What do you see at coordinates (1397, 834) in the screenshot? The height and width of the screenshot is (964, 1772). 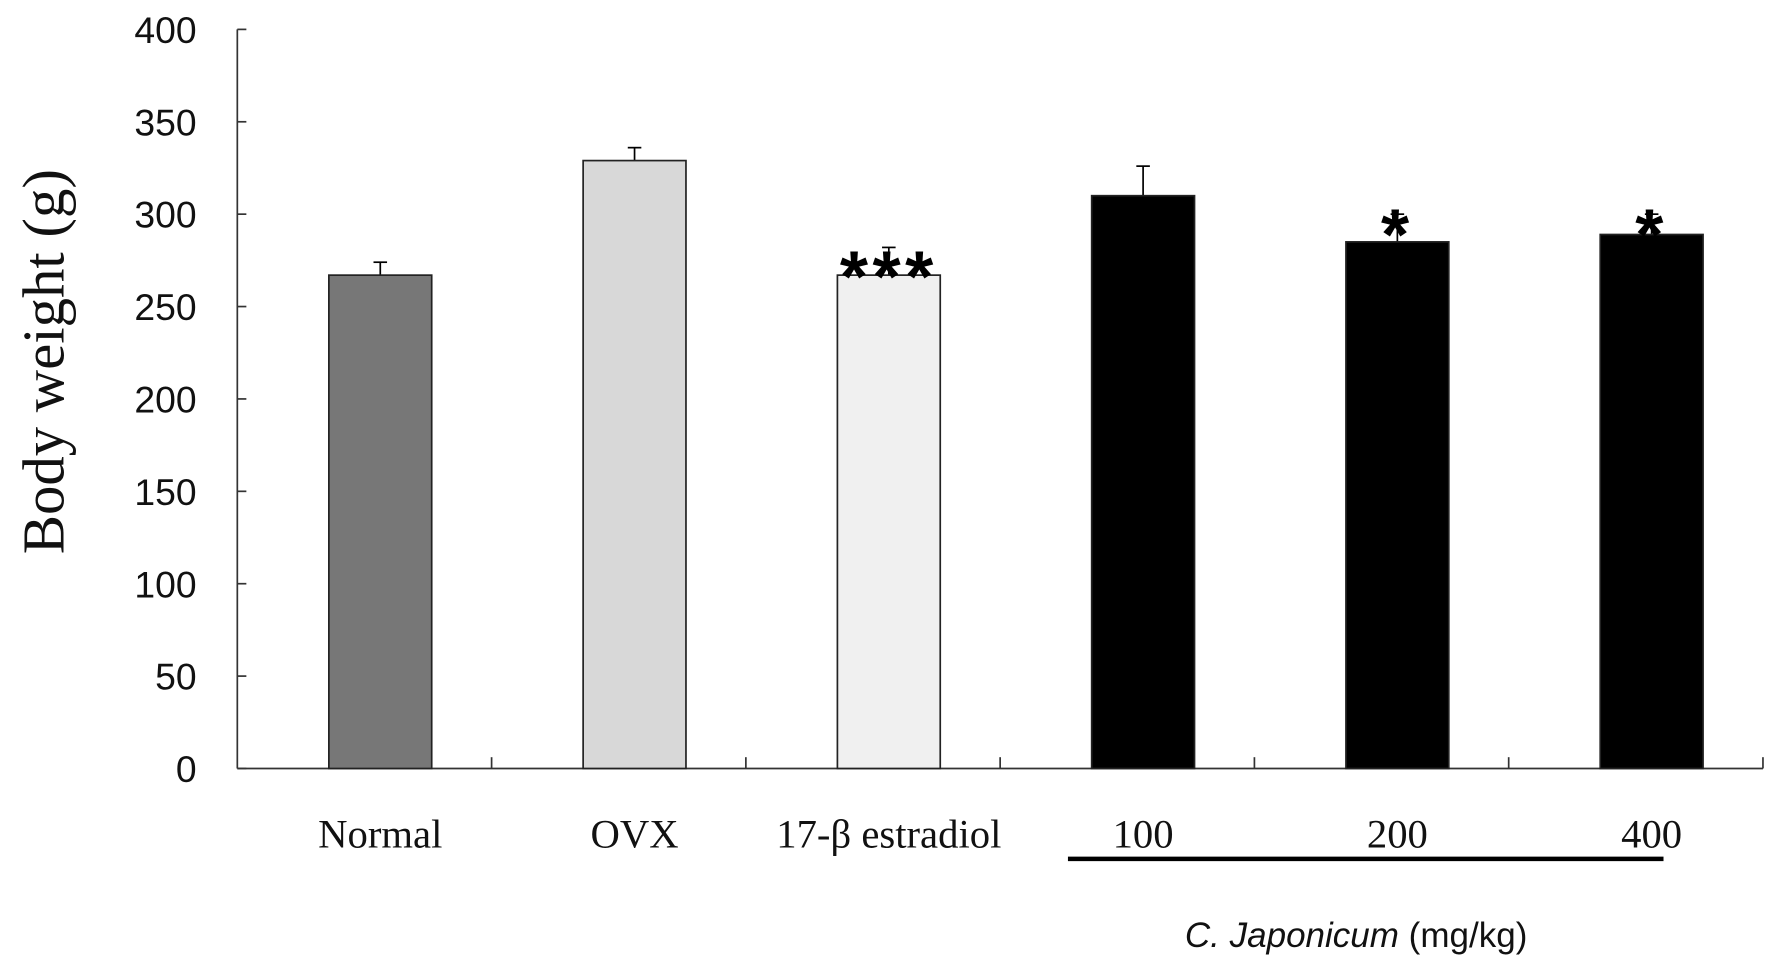 I see `x-tick-label: 200` at bounding box center [1397, 834].